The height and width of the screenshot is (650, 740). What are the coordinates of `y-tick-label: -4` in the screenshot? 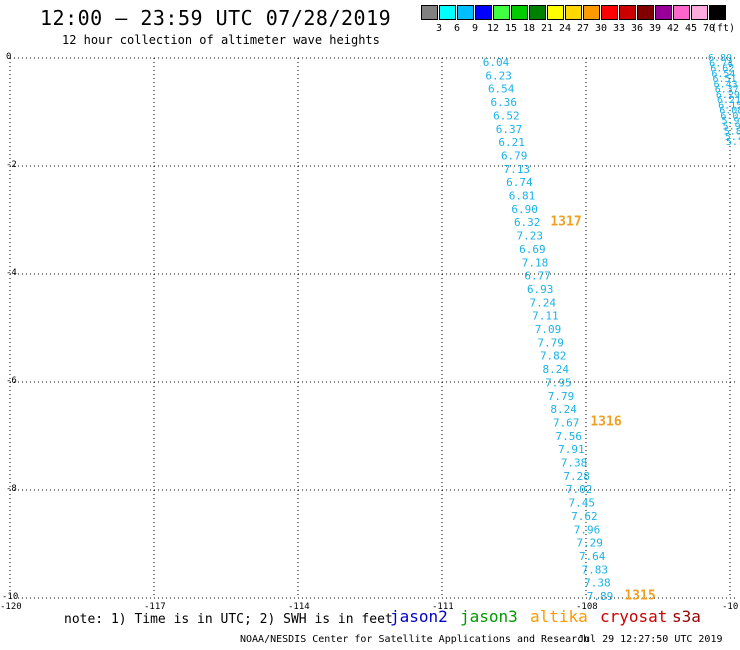 It's located at (11, 273).